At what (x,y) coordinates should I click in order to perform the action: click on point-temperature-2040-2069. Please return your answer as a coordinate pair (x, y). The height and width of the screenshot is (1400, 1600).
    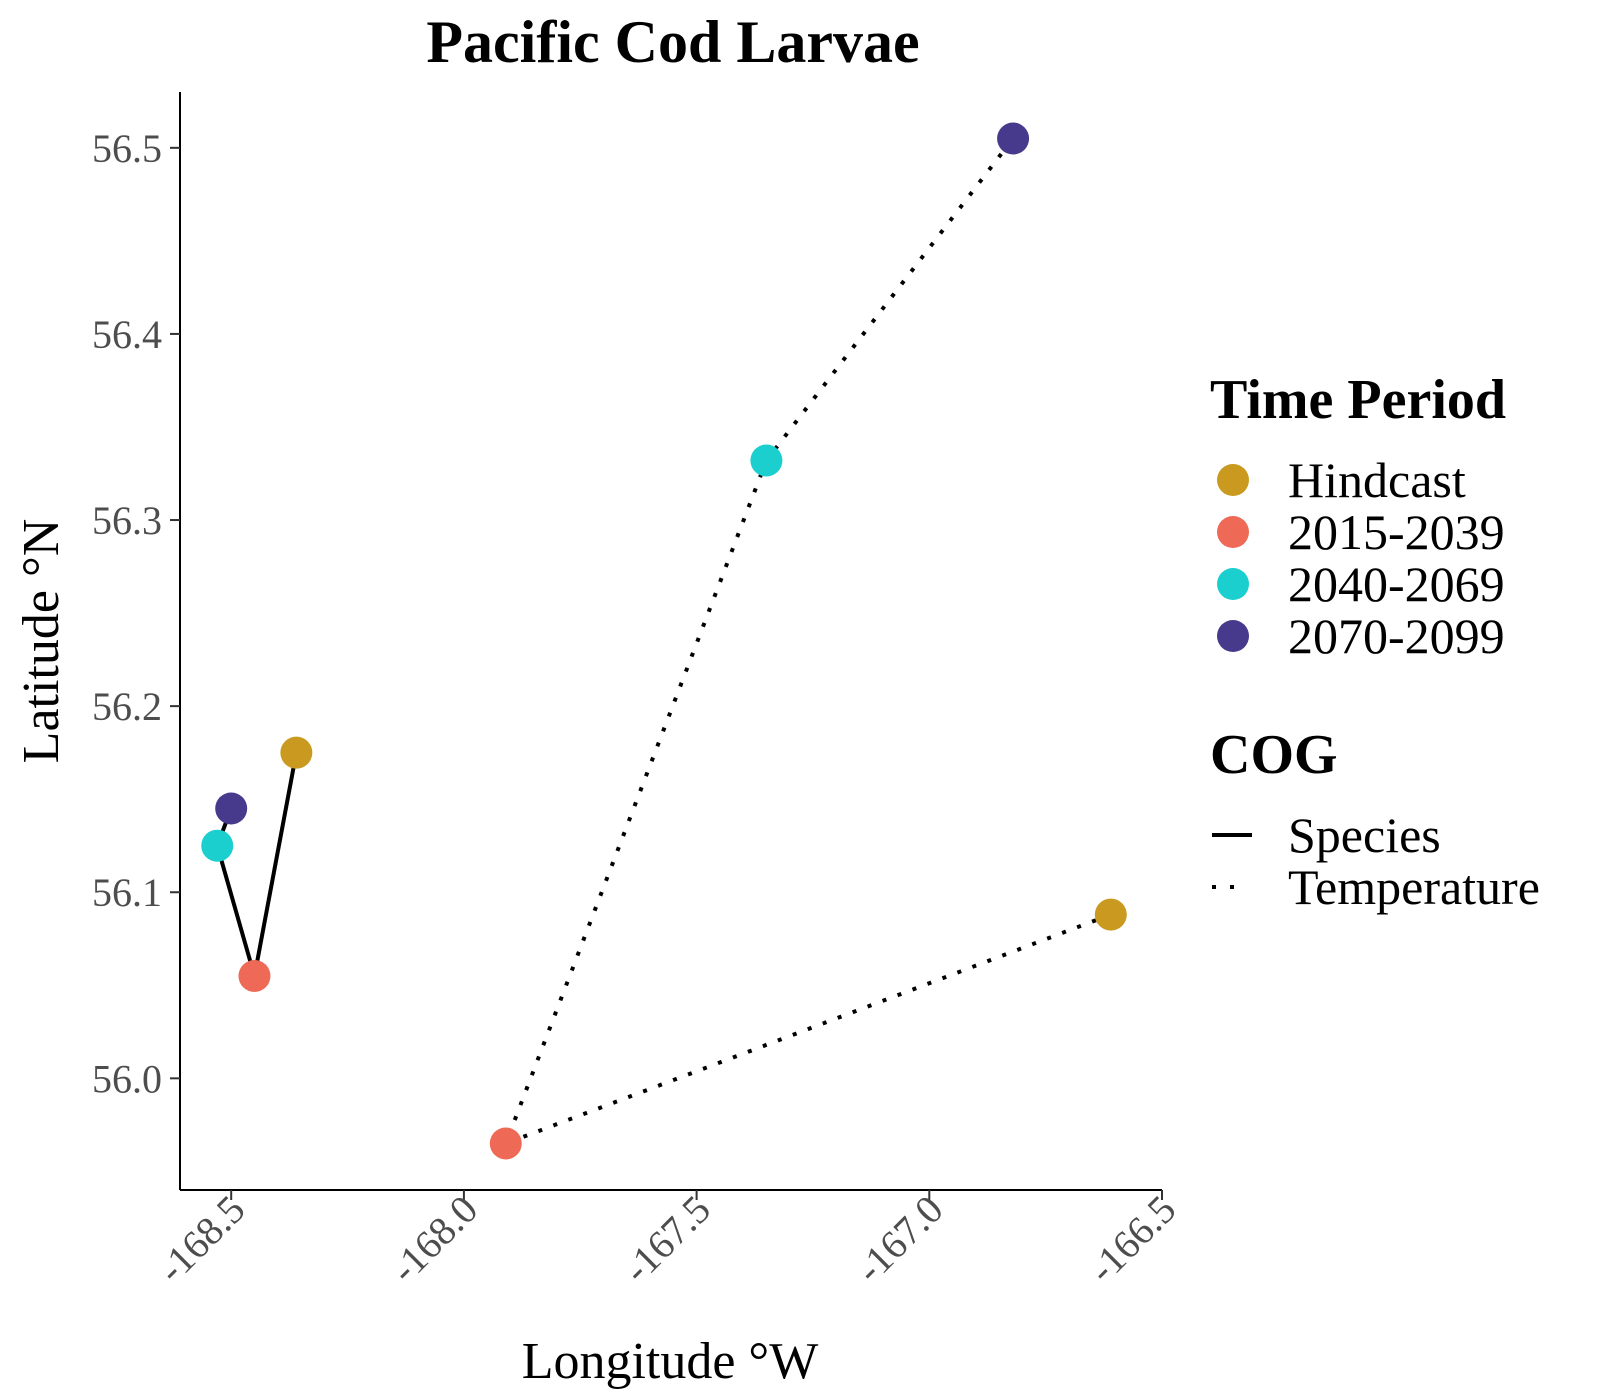
    Looking at the image, I should click on (766, 460).